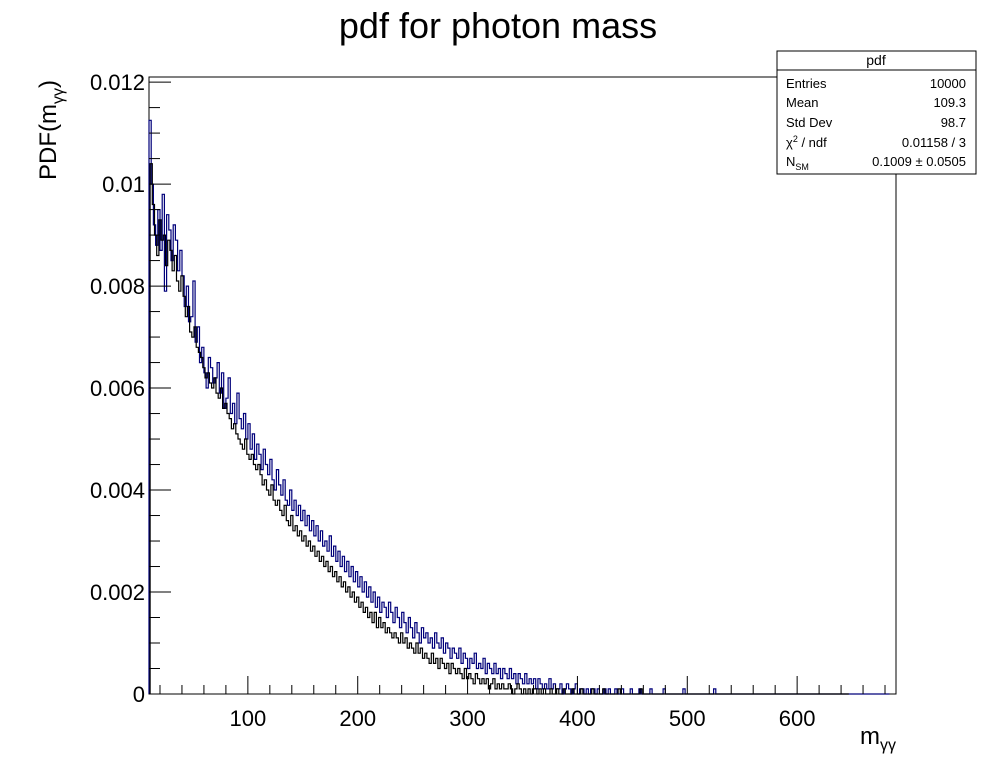  Describe the element at coordinates (949, 102) in the screenshot. I see `stats-mean-value: 109.3` at that location.